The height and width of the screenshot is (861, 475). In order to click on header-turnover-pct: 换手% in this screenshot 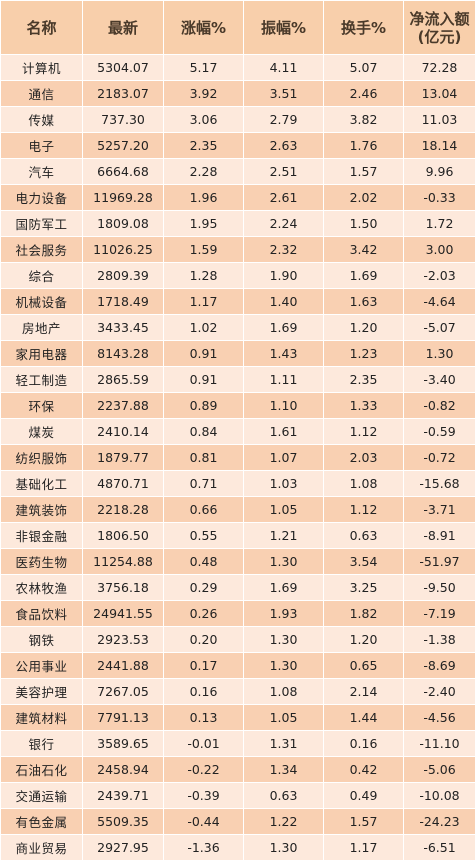, I will do `click(364, 28)`.